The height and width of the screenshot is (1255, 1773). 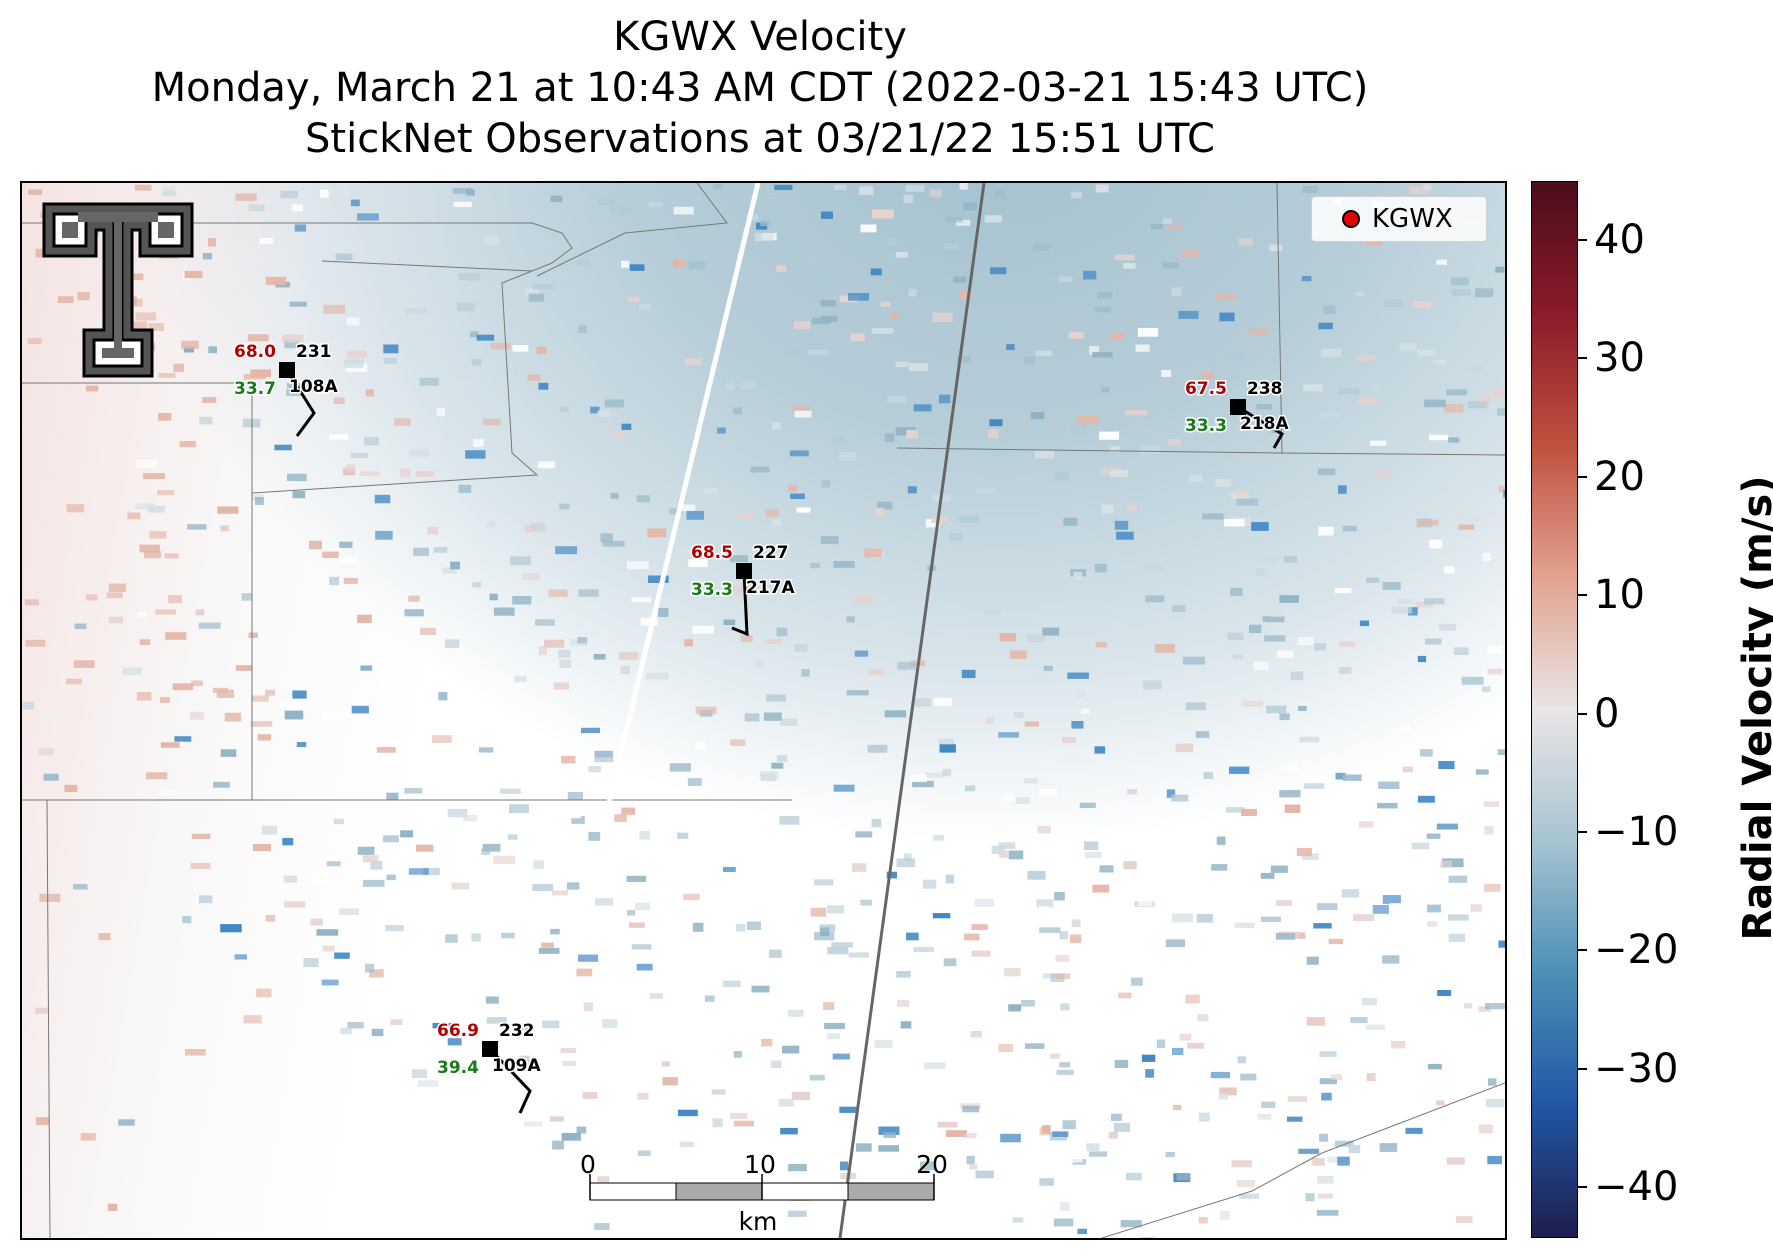 I want to click on station-217A: 68.5 227 33.3 217A, so click(x=743, y=589).